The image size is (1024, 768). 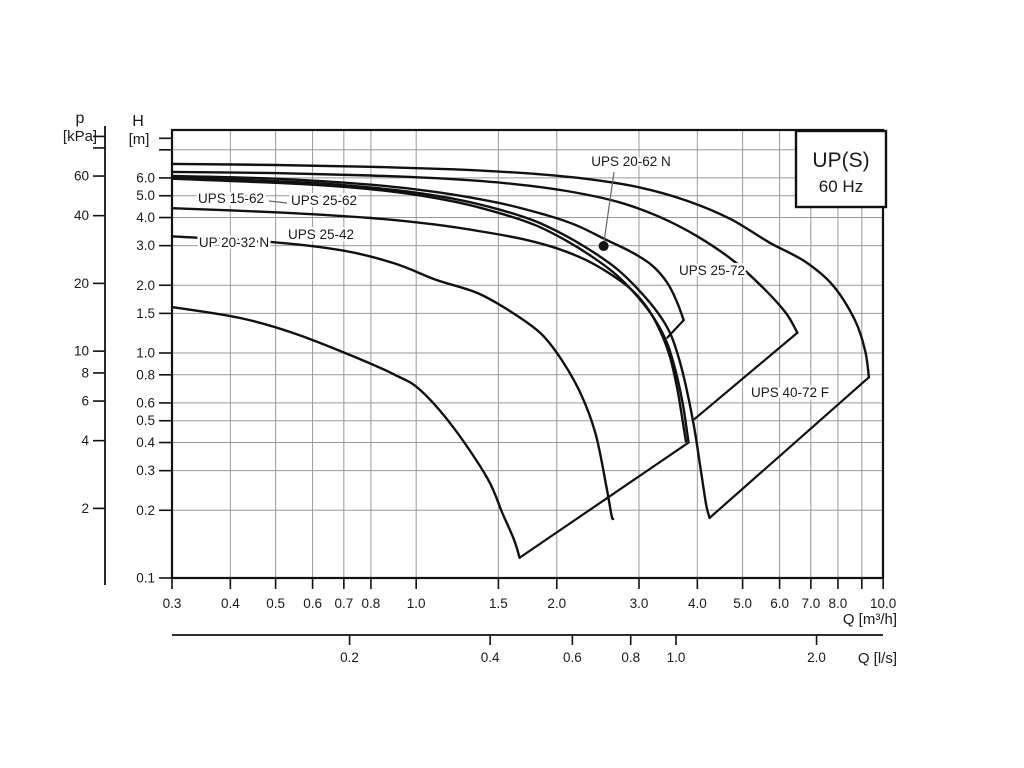 What do you see at coordinates (883, 603) in the screenshot?
I see `q-tick-label: 10.0` at bounding box center [883, 603].